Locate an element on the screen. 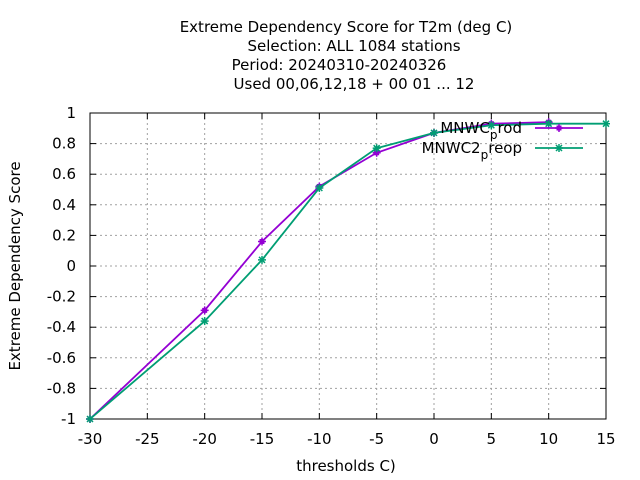  legend-entry-2: MNWC2preop is located at coordinates (502, 150).